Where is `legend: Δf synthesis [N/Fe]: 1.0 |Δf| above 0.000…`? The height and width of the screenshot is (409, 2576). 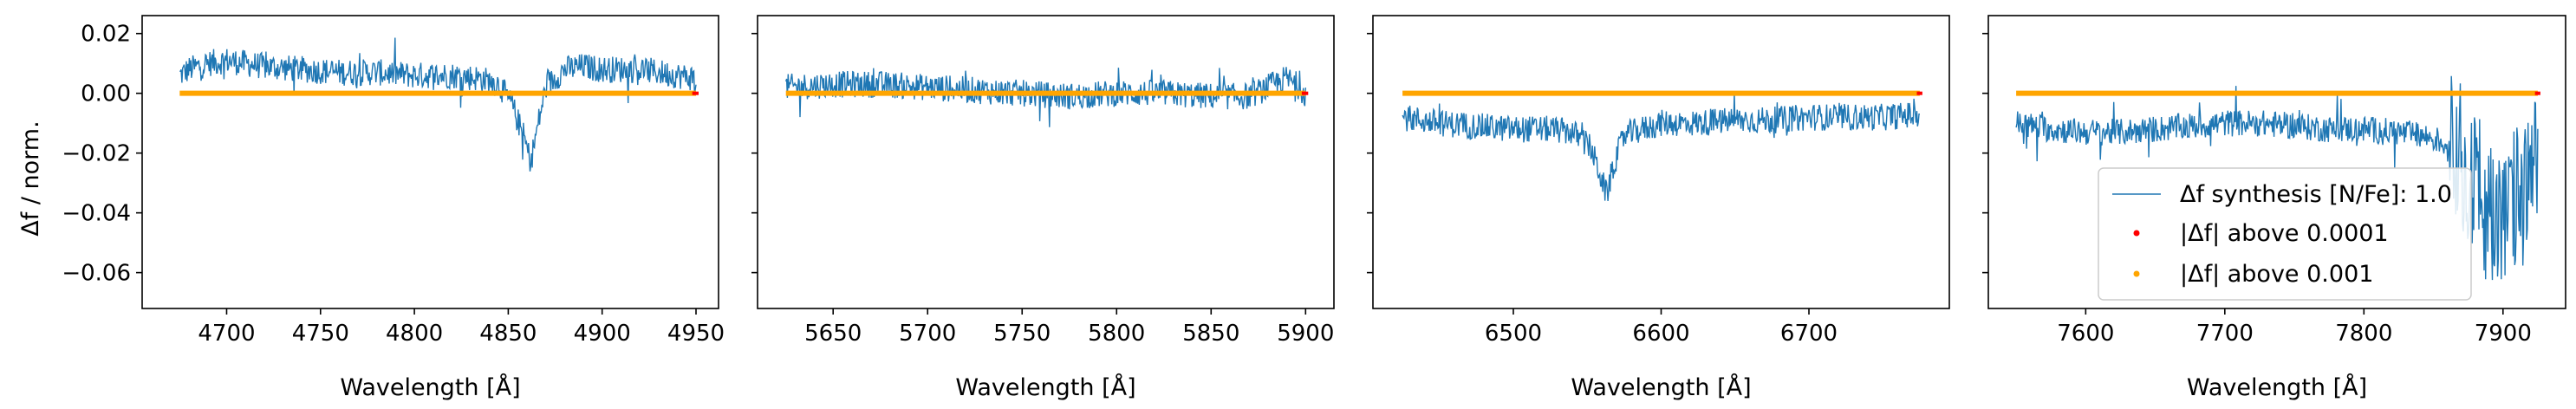 legend: Δf synthesis [N/Fe]: 1.0 |Δf| above 0.000… is located at coordinates (2285, 234).